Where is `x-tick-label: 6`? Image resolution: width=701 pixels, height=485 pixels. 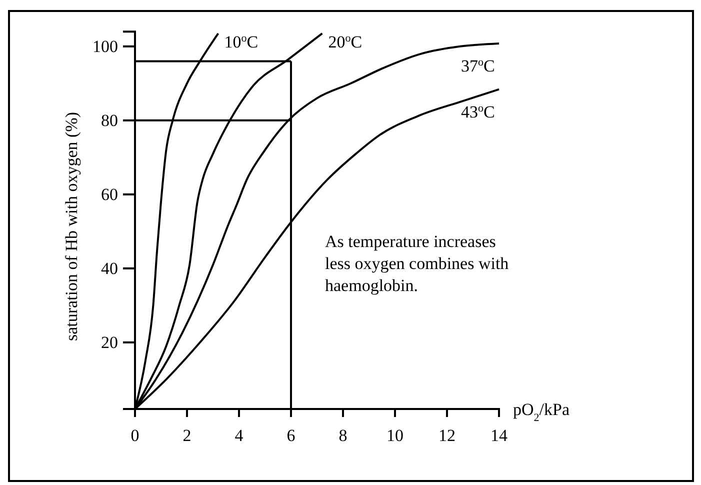
x-tick-label: 6 is located at coordinates (291, 436).